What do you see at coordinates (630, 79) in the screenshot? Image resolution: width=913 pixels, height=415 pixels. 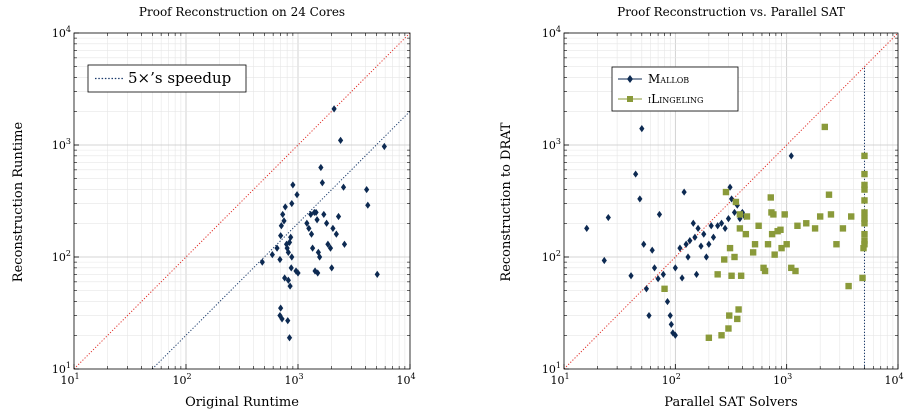 I see `right-chart-legend-swatch-mallob-marker` at bounding box center [630, 79].